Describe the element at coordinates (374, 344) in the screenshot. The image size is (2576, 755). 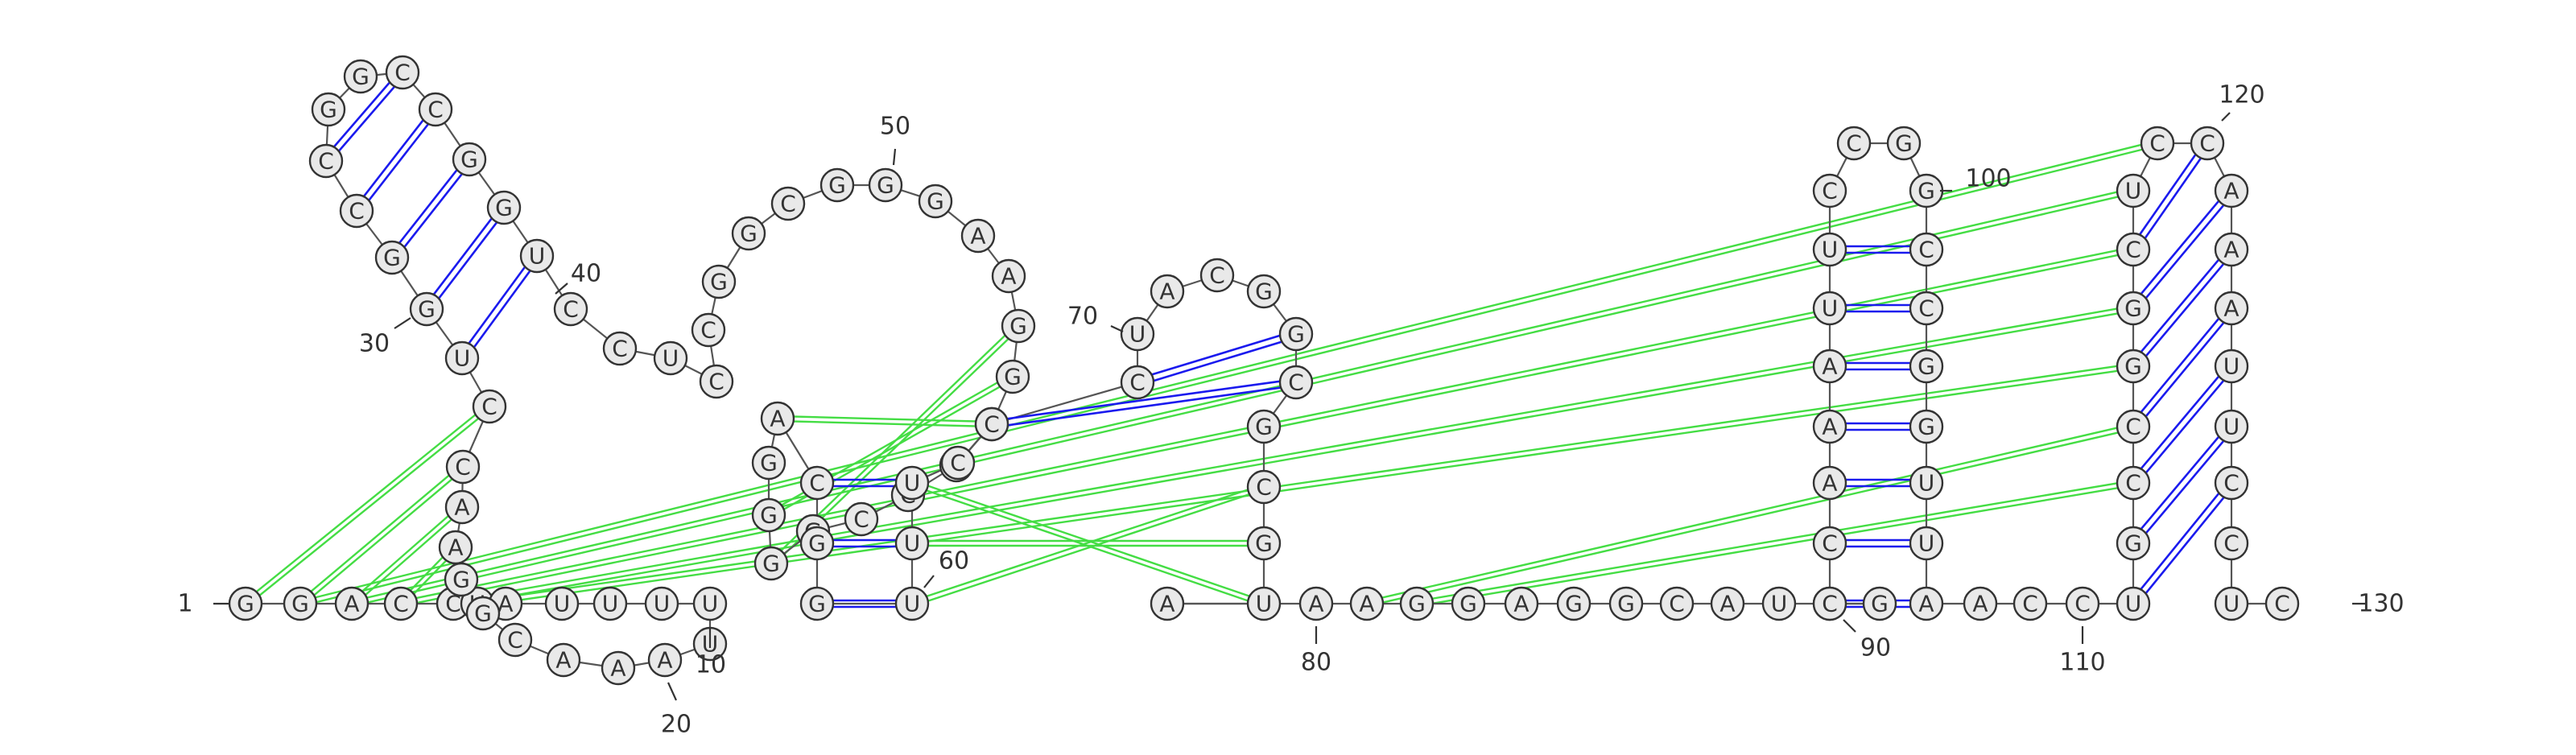
I see `numbering-label: 30` at that location.